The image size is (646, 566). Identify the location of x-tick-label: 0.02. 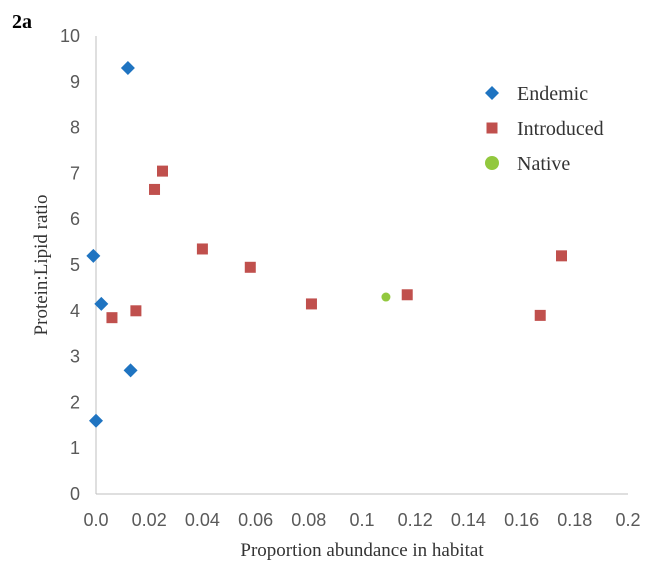
(149, 520).